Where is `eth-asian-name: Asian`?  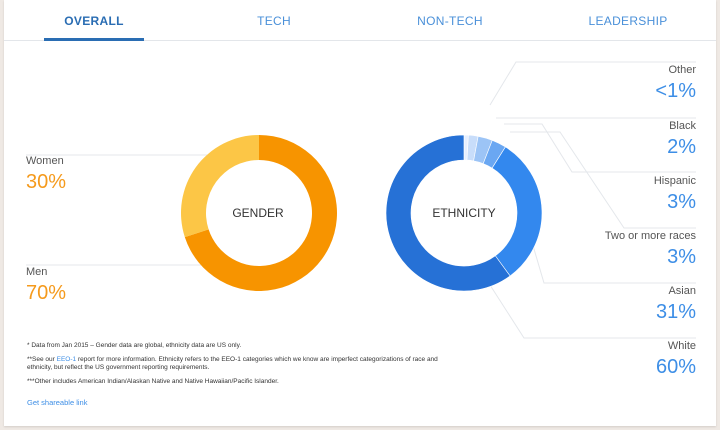
eth-asian-name: Asian is located at coordinates (682, 291).